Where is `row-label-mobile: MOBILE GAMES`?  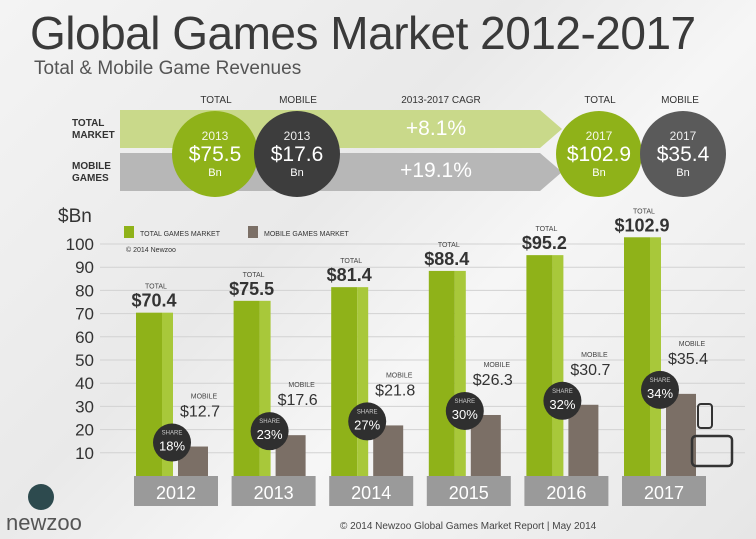 row-label-mobile: MOBILE GAMES is located at coordinates (91, 173).